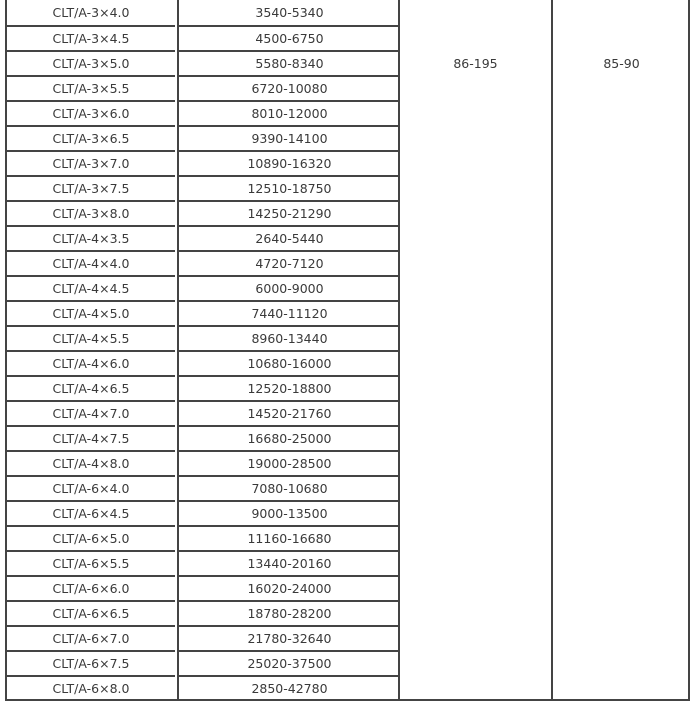 The image size is (697, 709). I want to click on range-cell: 3540-5340, so click(289, 12).